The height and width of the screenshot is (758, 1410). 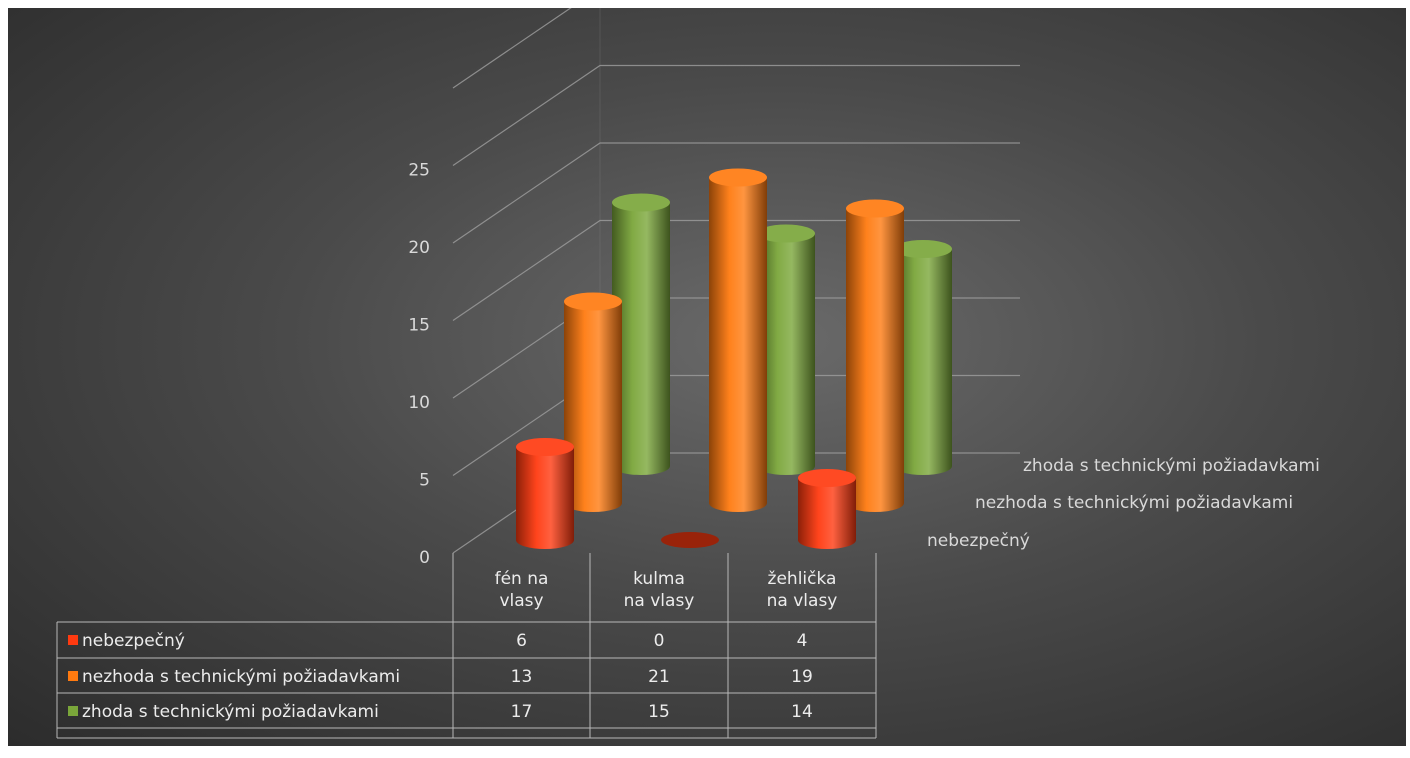 What do you see at coordinates (419, 326) in the screenshot?
I see `y-tick-label: 15` at bounding box center [419, 326].